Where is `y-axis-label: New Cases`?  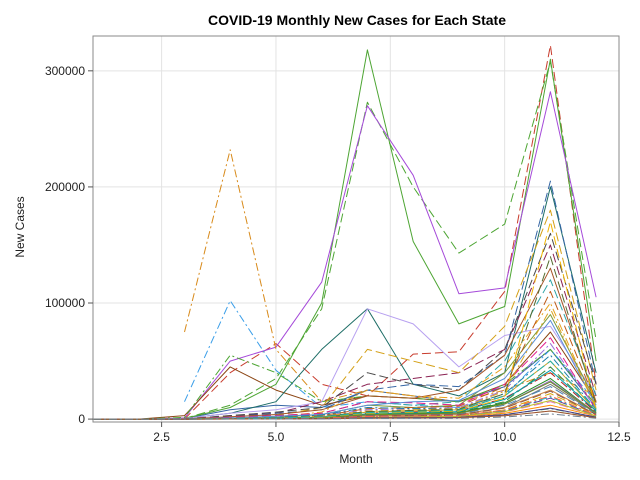
y-axis-label: New Cases is located at coordinates (20, 226).